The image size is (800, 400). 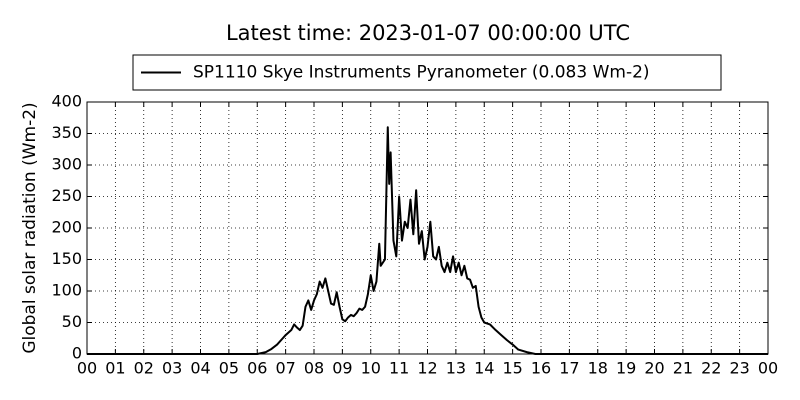 I want to click on x-tick-label: 05, so click(x=229, y=368).